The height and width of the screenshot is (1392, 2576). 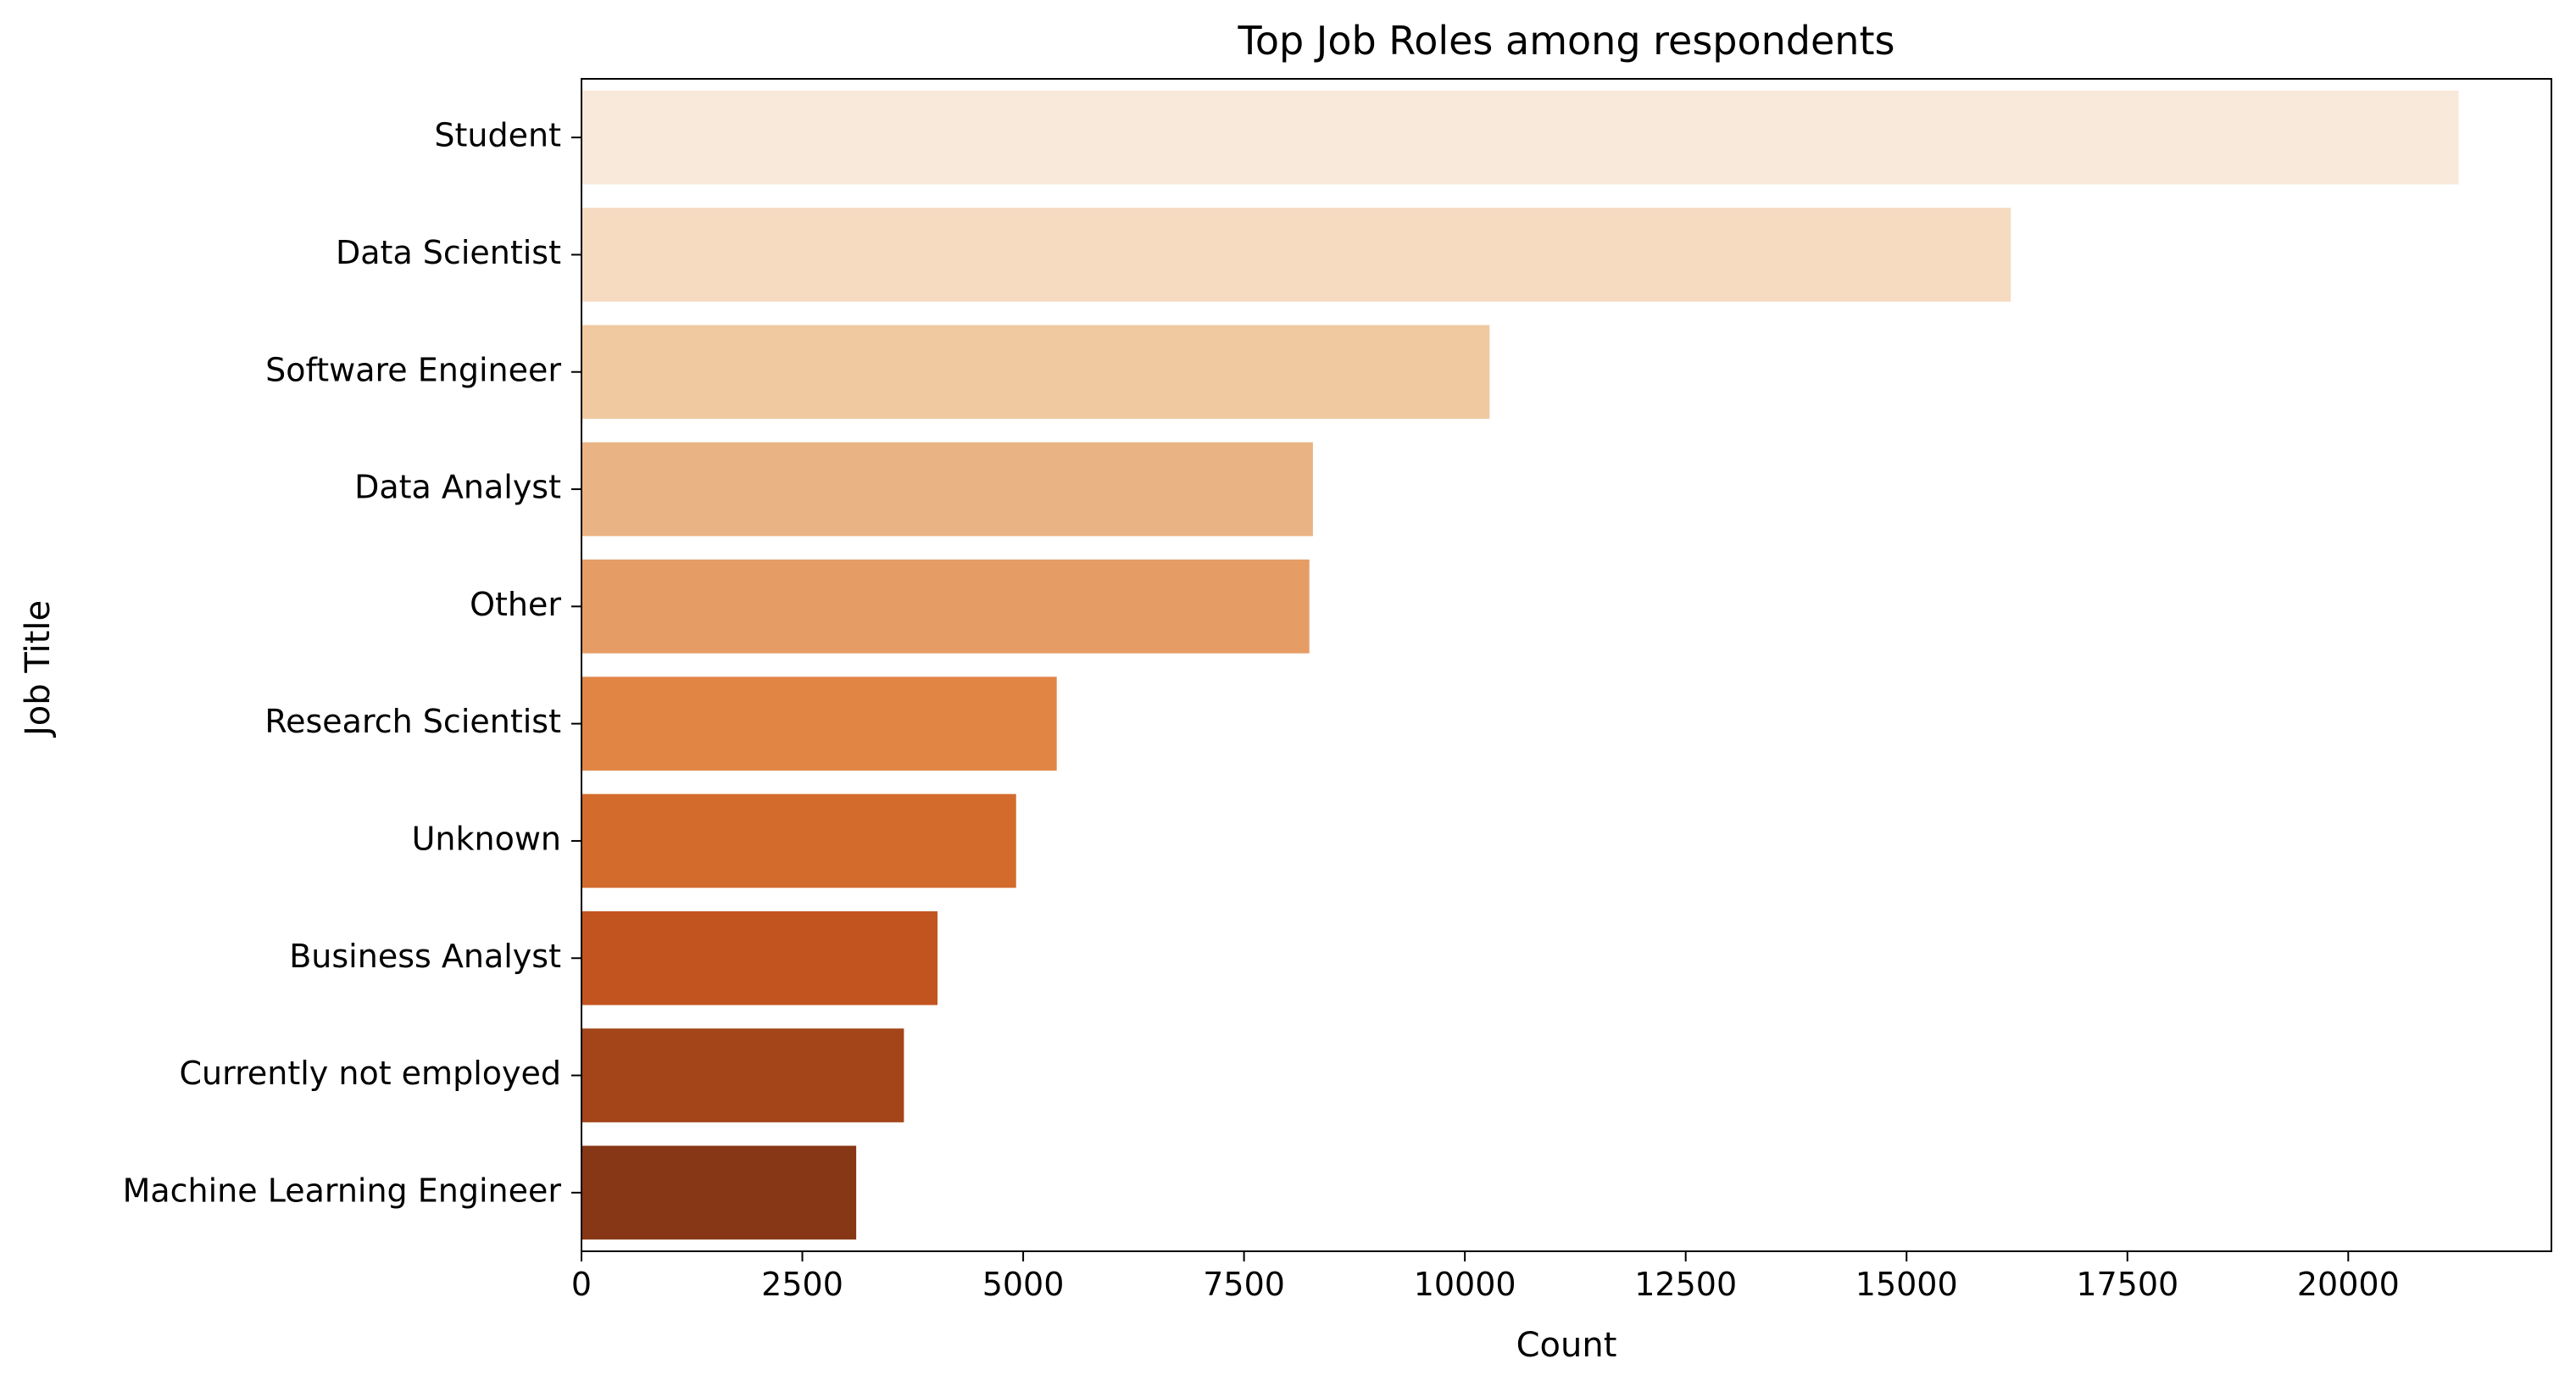 What do you see at coordinates (1244, 1284) in the screenshot?
I see `x-tick-label: 7500` at bounding box center [1244, 1284].